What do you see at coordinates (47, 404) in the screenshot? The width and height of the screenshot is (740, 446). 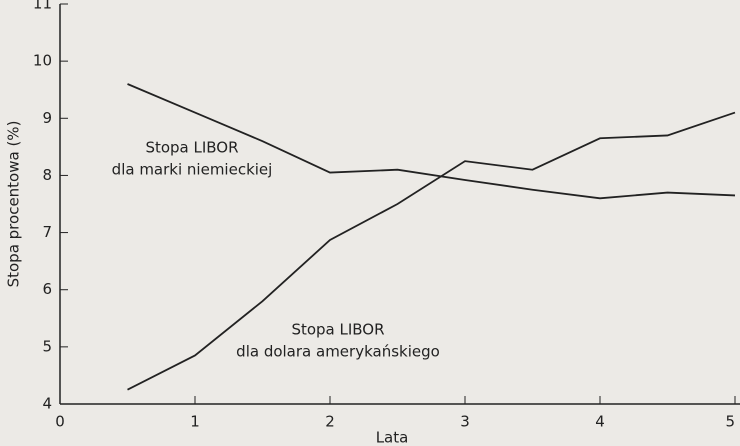 I see `y-tick-label: 4` at bounding box center [47, 404].